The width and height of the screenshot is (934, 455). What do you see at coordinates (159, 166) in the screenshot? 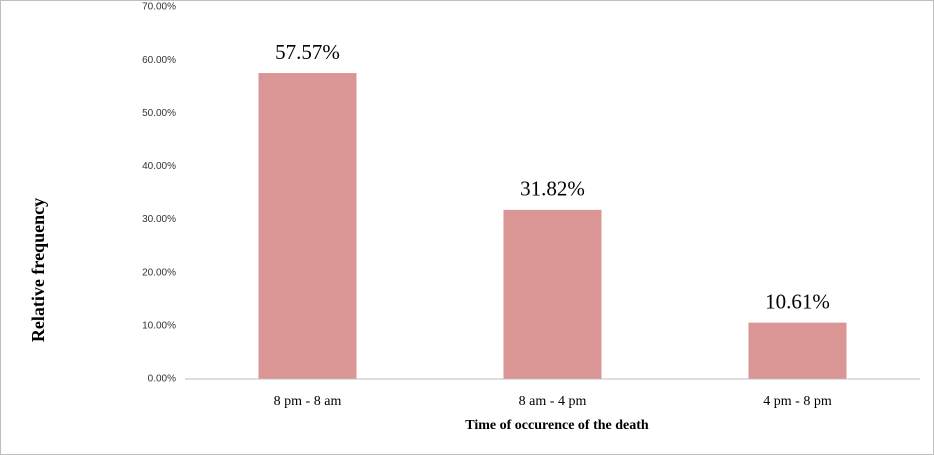
I see `y-tick-label: 40.00%` at bounding box center [159, 166].